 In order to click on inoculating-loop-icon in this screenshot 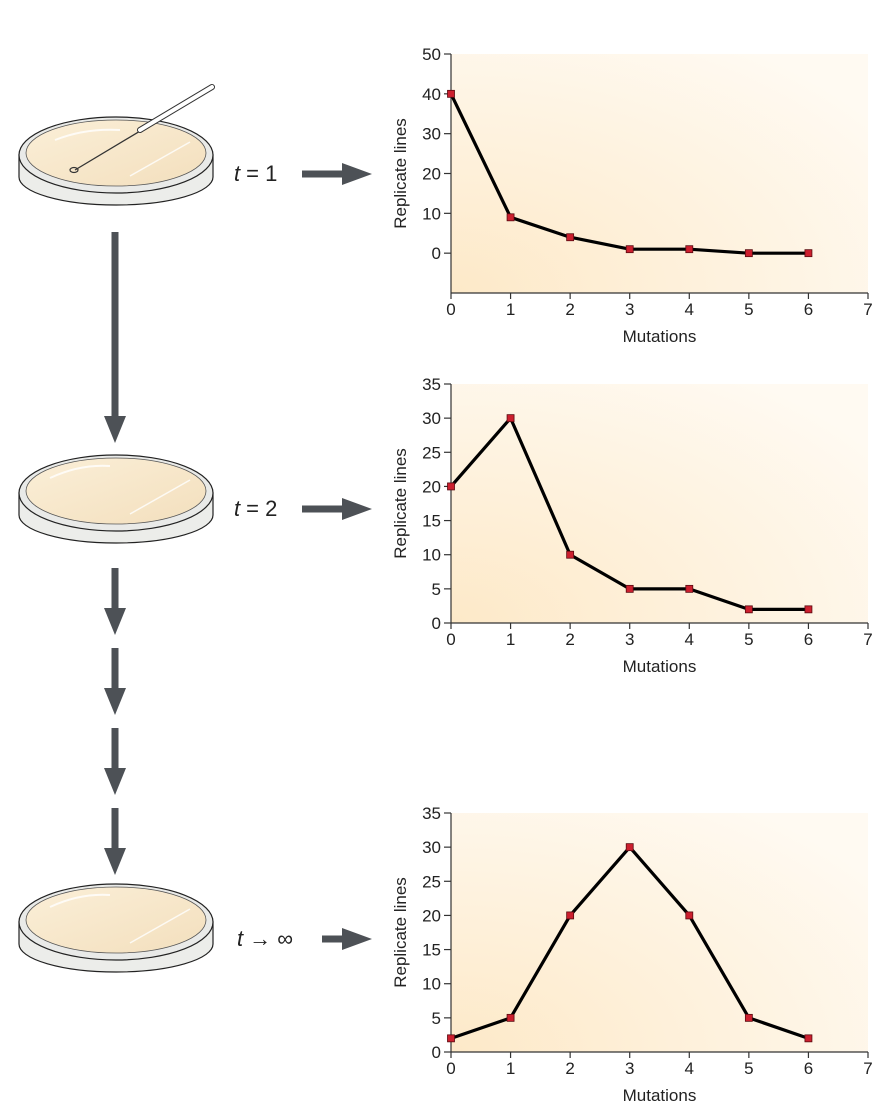, I will do `click(142, 129)`.